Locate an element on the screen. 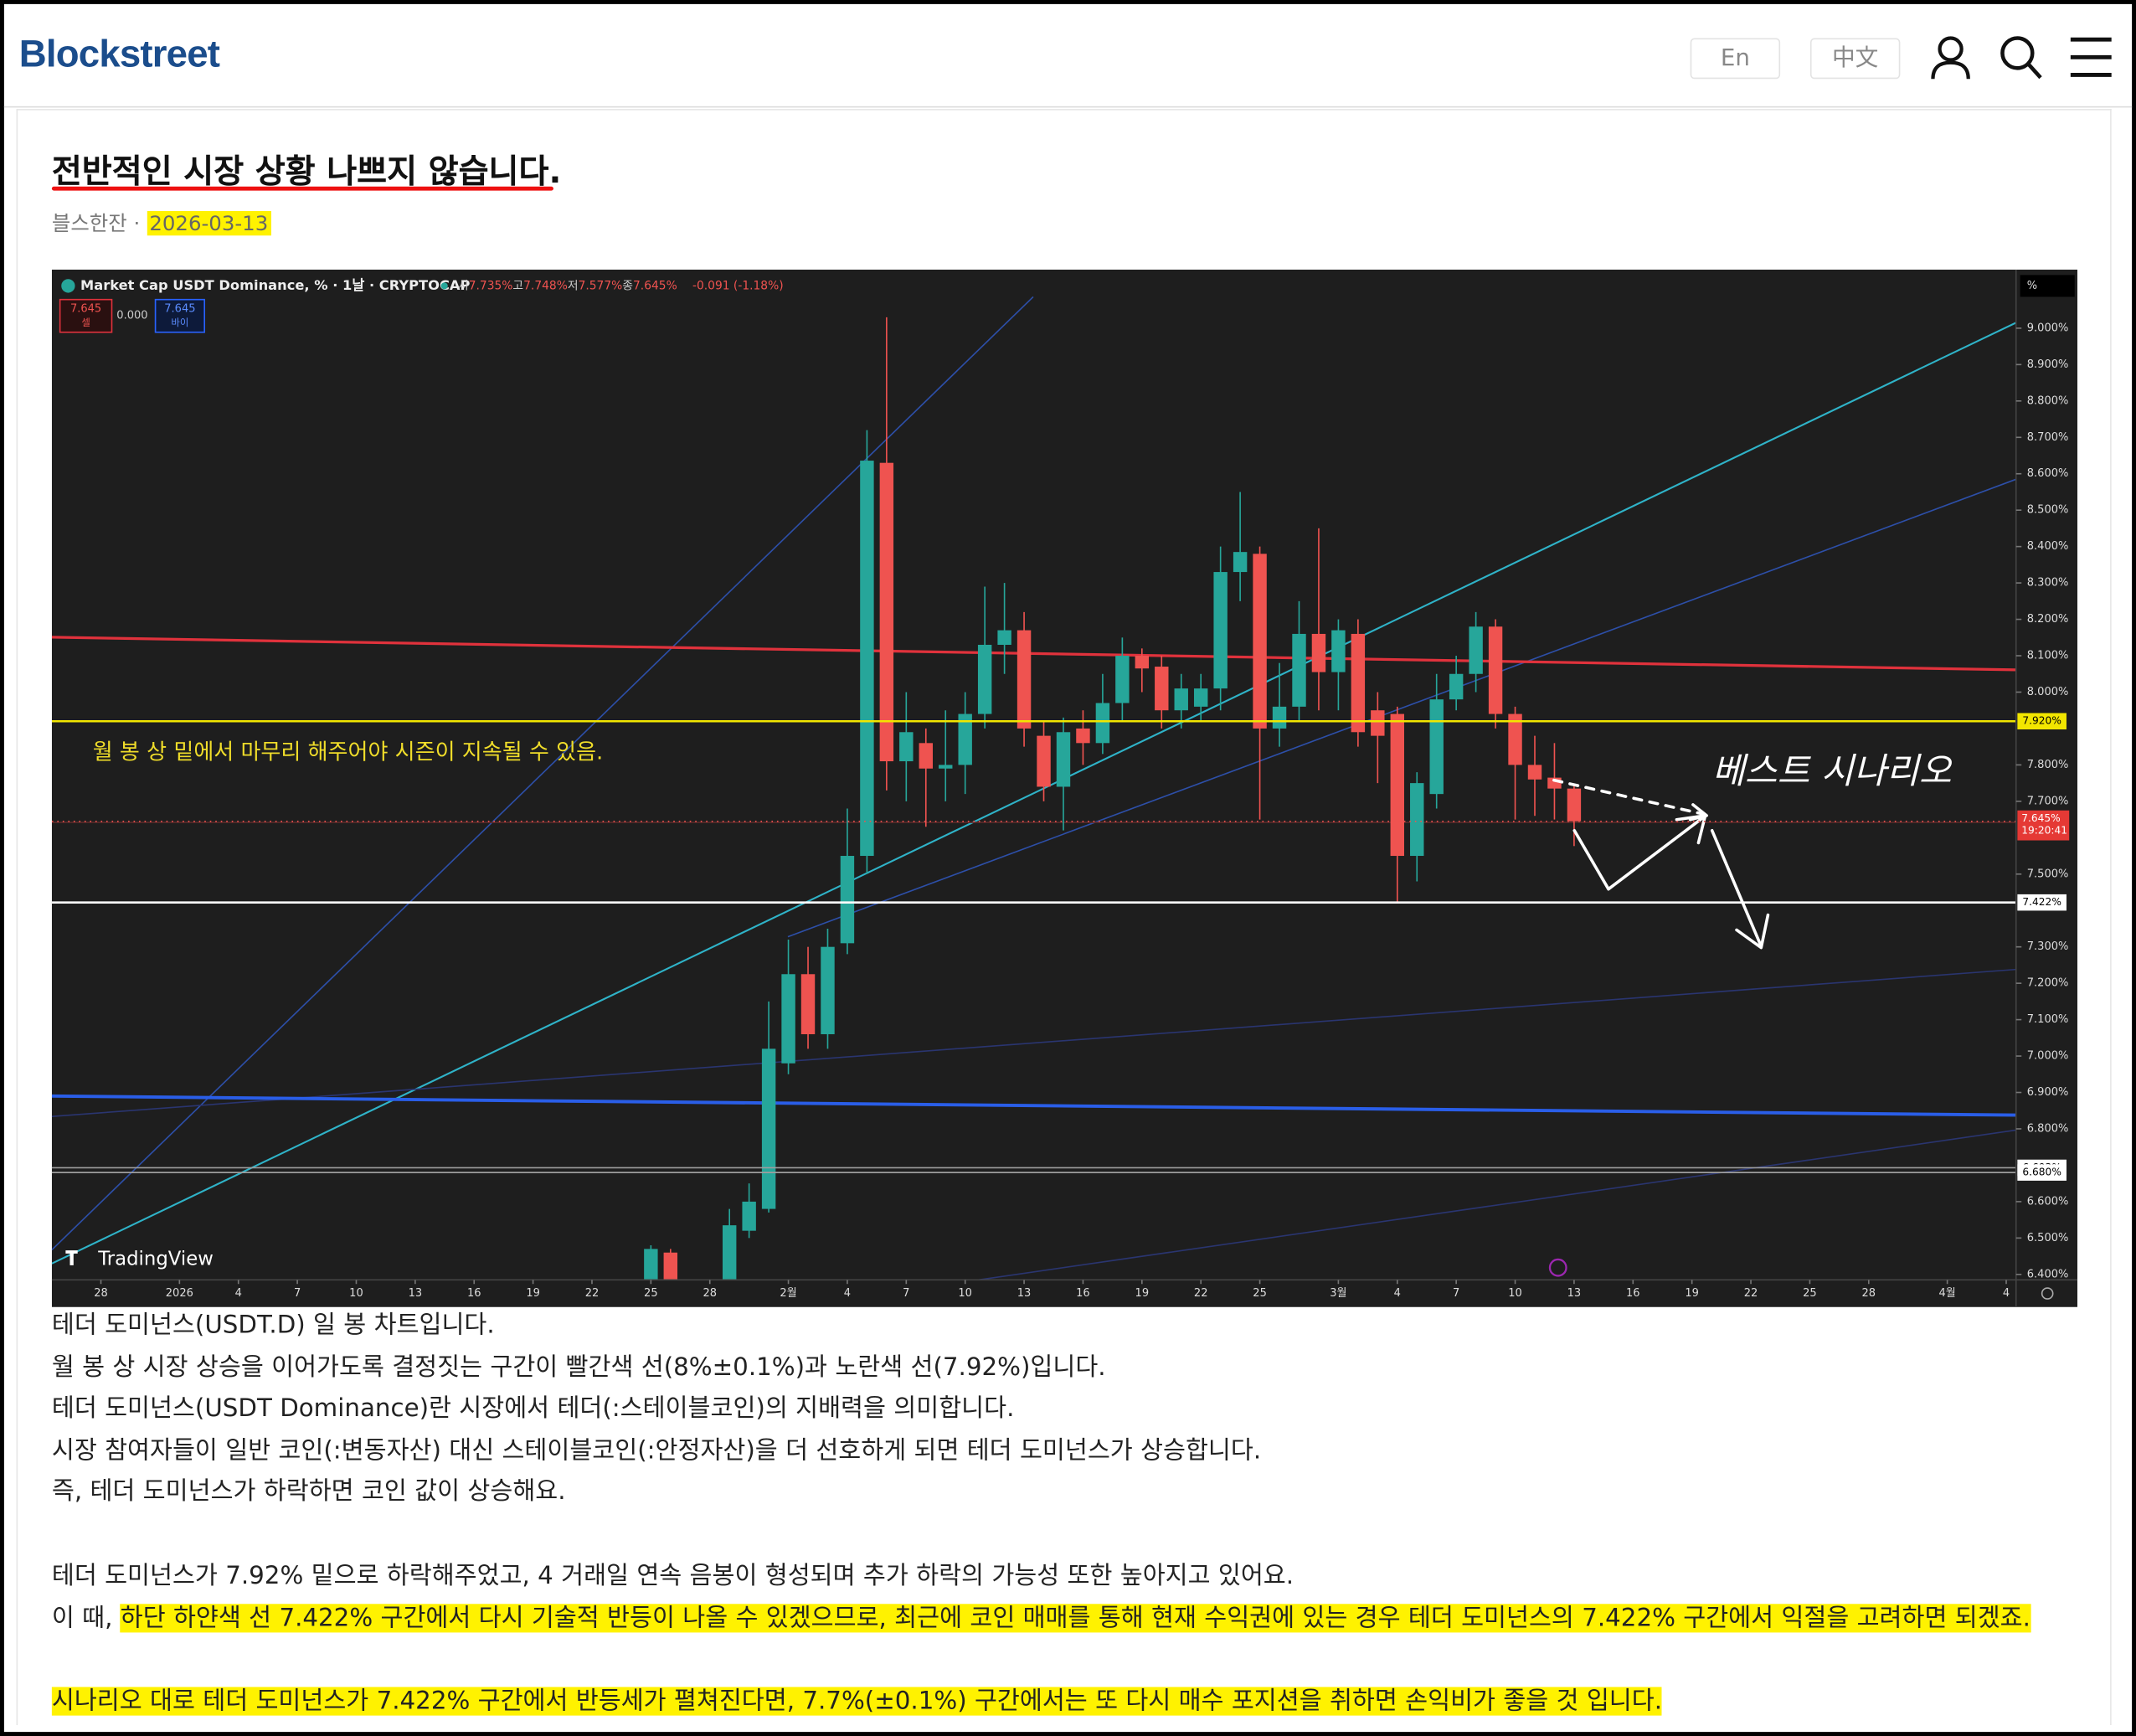  spread: 0.000 is located at coordinates (131, 316).